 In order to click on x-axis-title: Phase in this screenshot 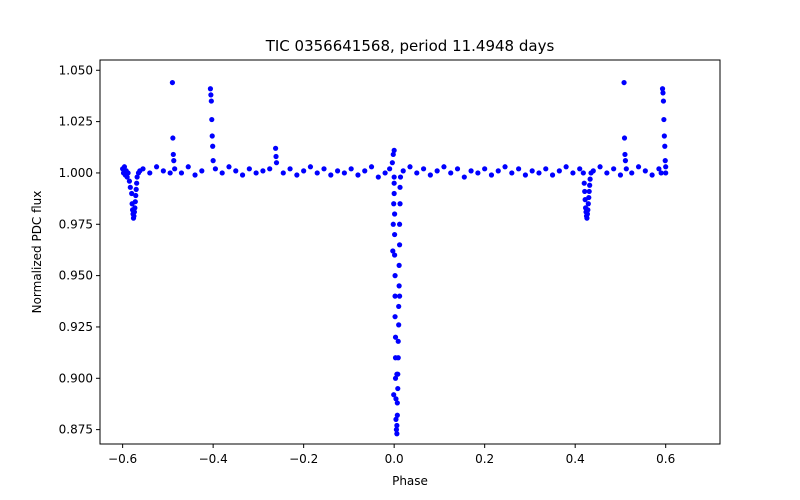, I will do `click(410, 481)`.